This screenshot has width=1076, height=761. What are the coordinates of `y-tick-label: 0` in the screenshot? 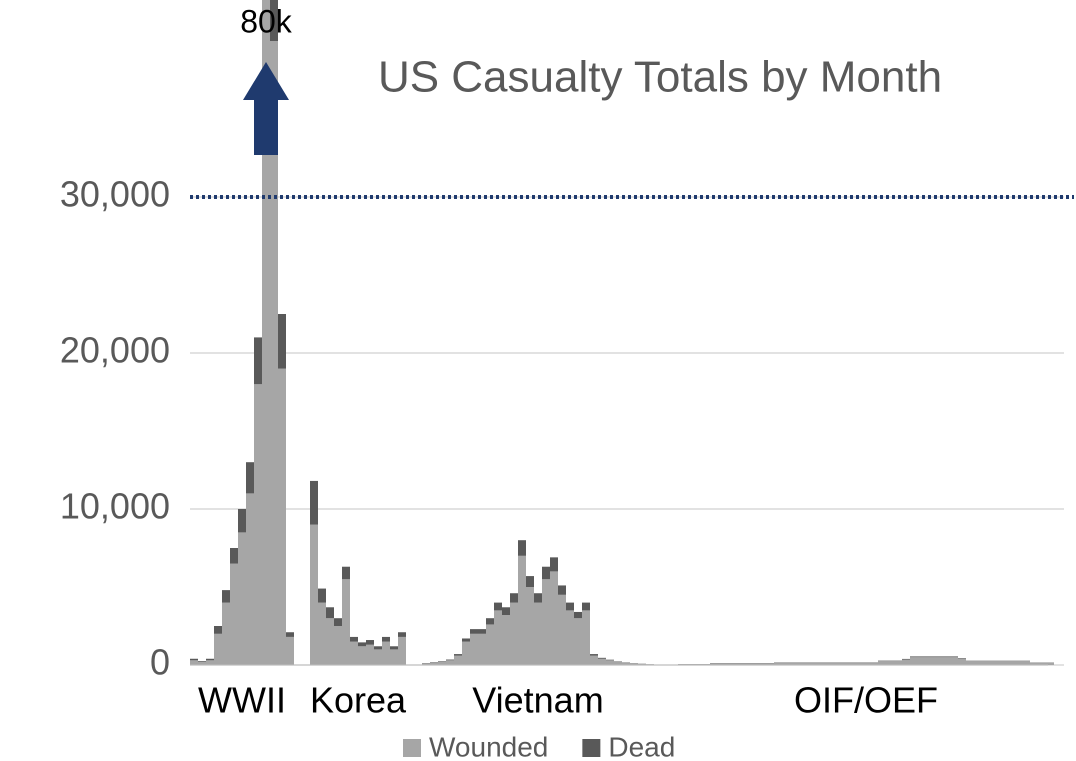 It's located at (160, 662).